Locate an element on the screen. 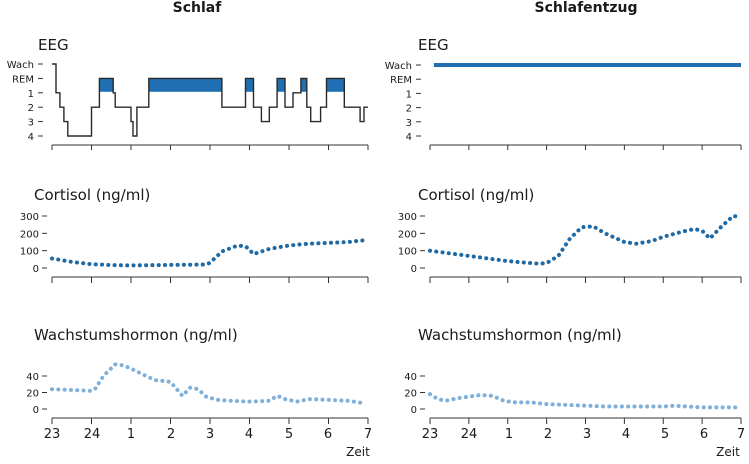 This screenshot has width=749, height=464. eeg-schlaf-y-label-2: 1 is located at coordinates (31, 94).